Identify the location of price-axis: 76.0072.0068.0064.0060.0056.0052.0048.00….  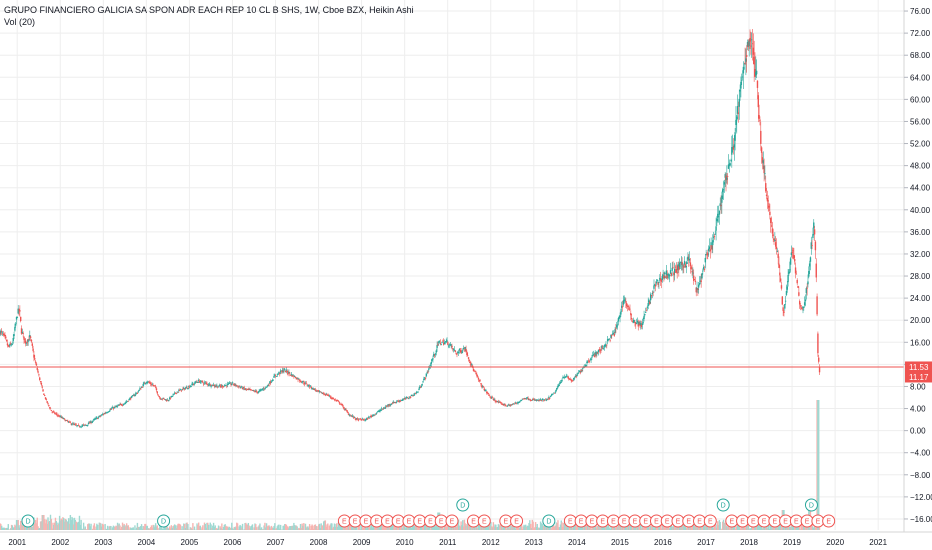
(917, 275).